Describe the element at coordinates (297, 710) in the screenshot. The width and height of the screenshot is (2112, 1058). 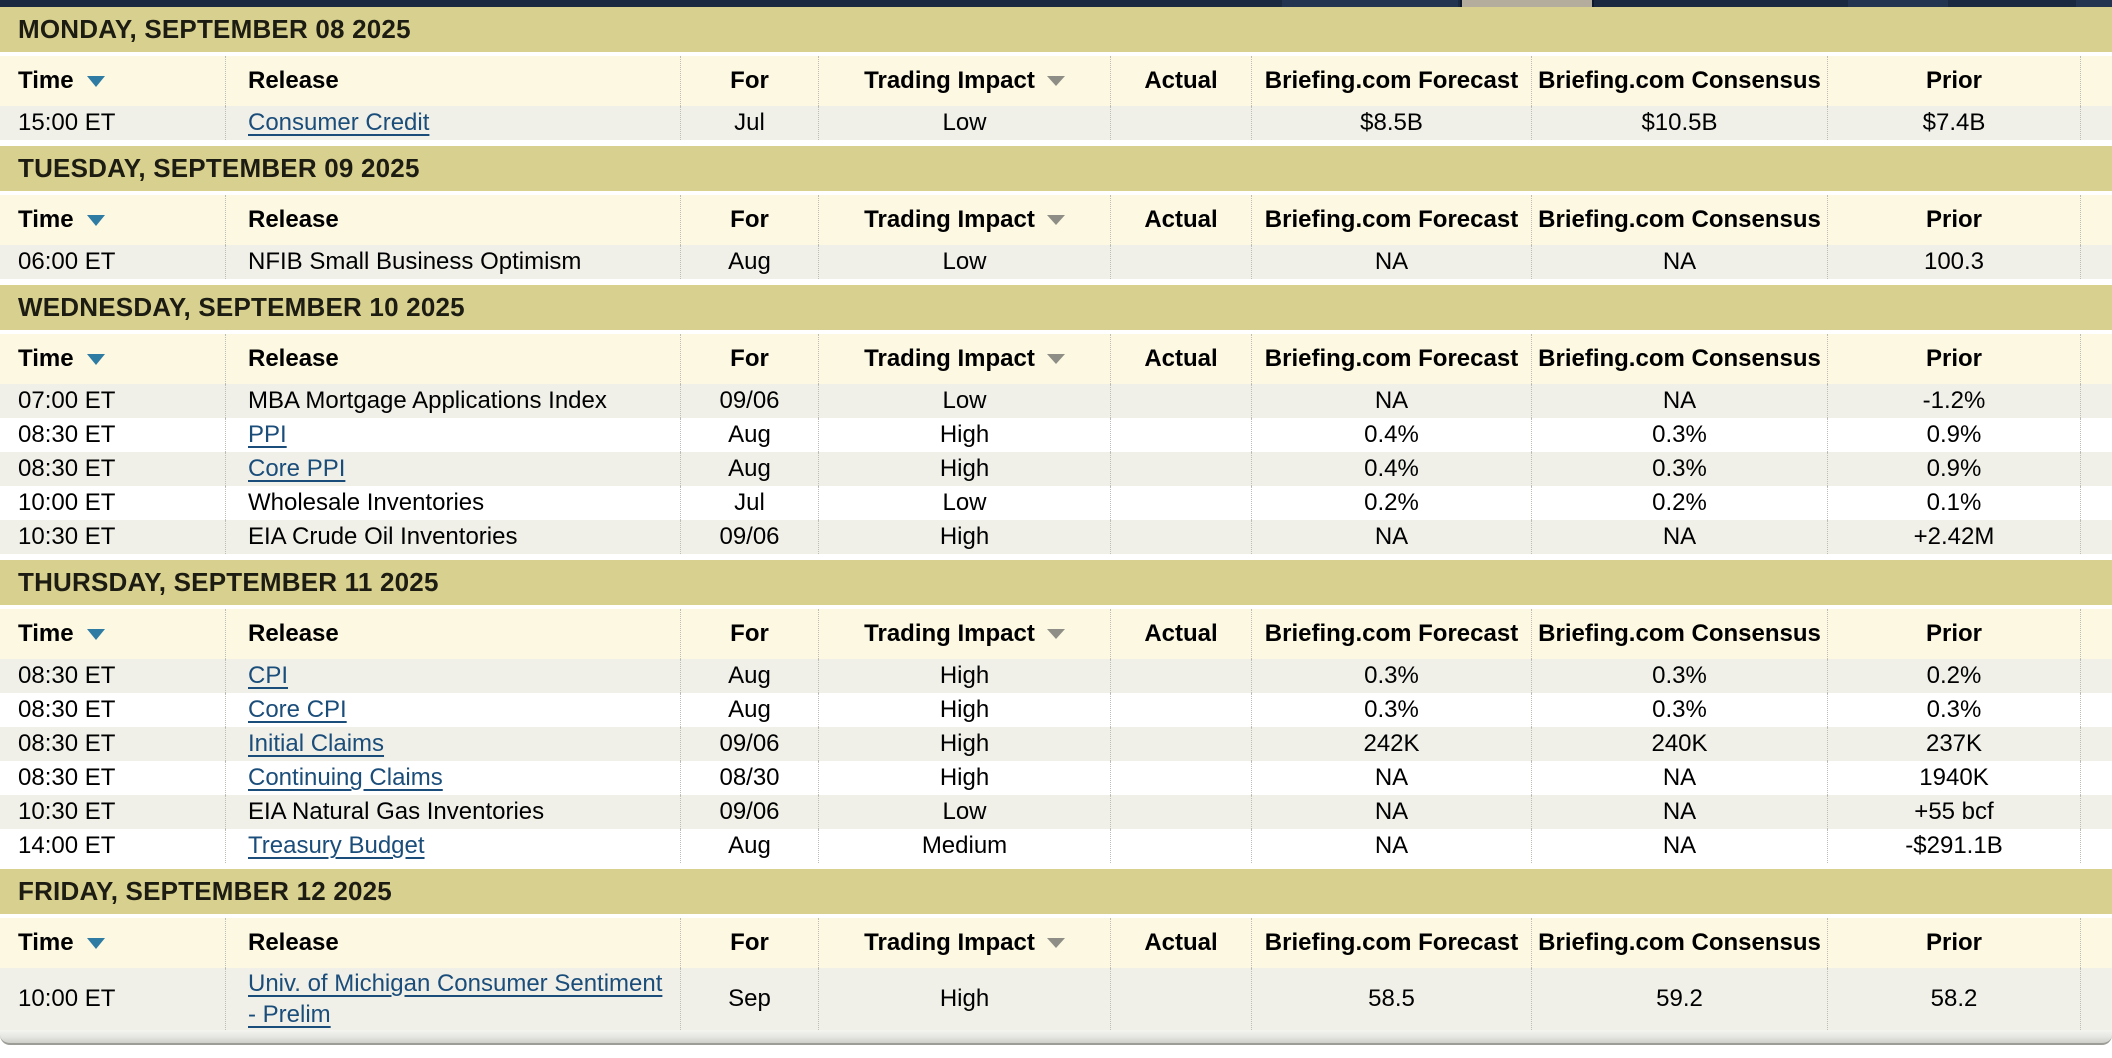
I see `release-link: Core CPI` at that location.